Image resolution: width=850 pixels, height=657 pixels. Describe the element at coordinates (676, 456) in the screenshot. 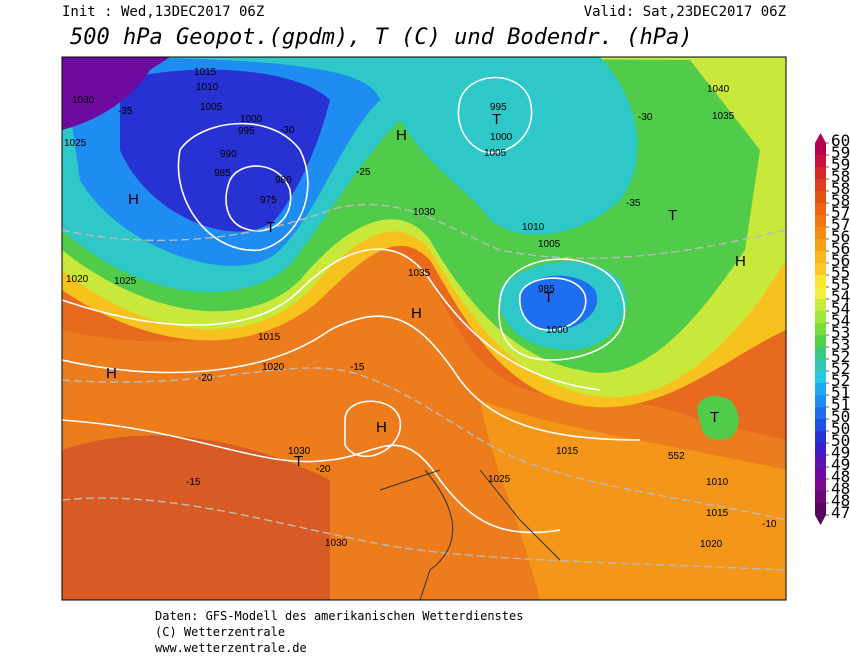

I see `temperature-label: 552` at that location.